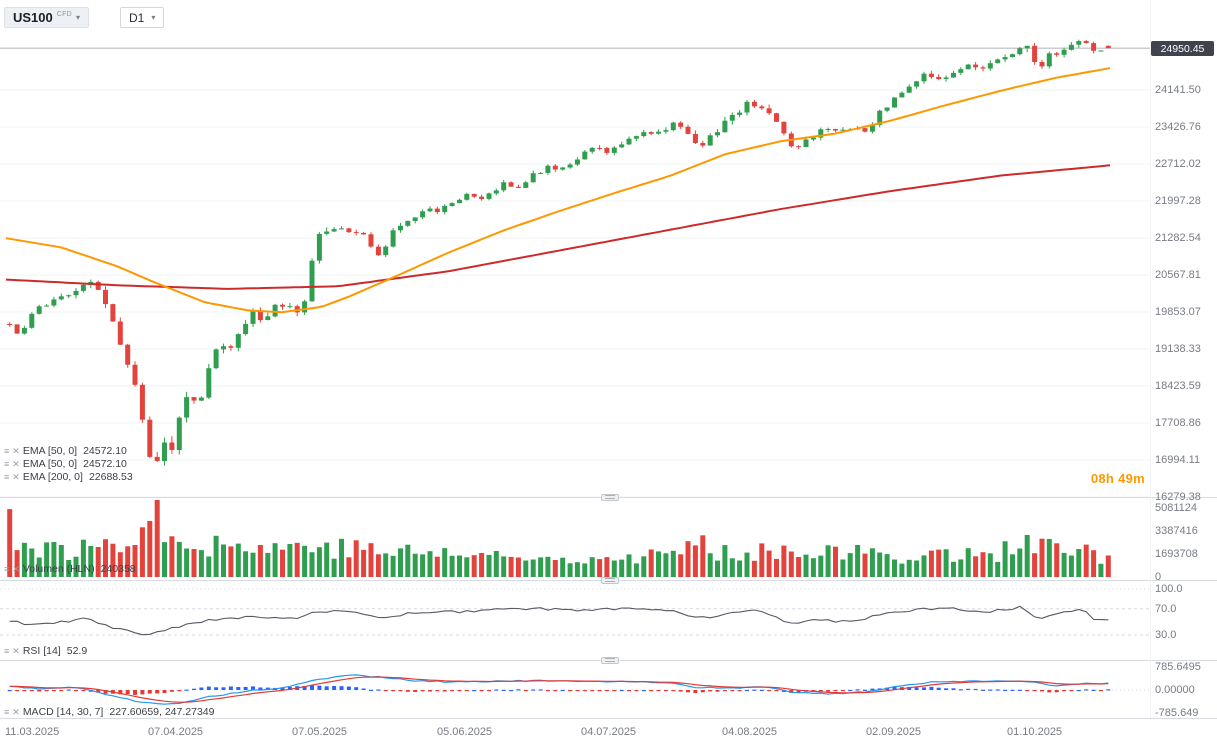  I want to click on price-axis-label: 21997.28, so click(1178, 201).